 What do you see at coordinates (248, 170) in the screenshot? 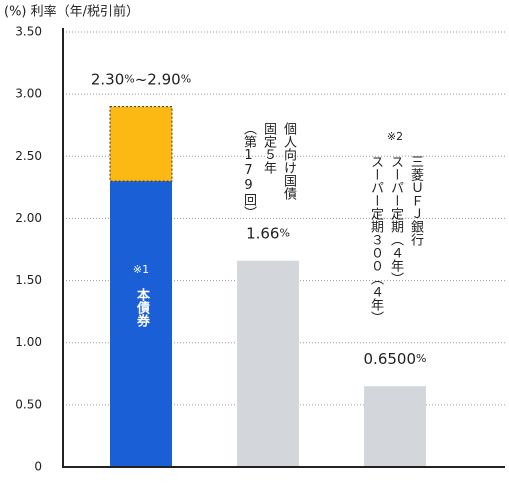
I see `category-label: （第179回）` at bounding box center [248, 170].